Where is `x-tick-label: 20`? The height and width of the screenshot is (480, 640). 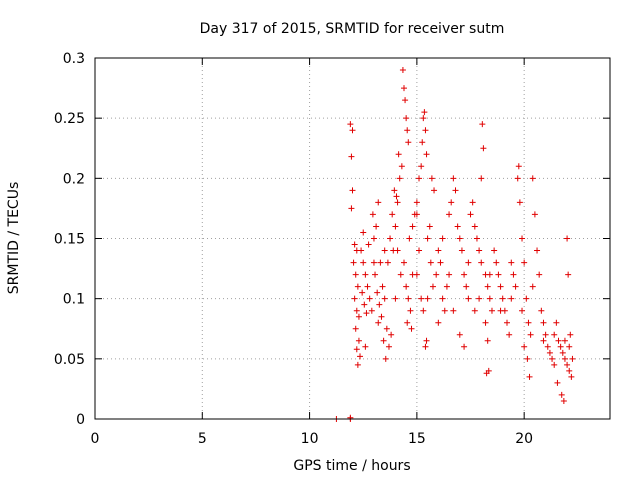 x-tick-label: 20 is located at coordinates (524, 439).